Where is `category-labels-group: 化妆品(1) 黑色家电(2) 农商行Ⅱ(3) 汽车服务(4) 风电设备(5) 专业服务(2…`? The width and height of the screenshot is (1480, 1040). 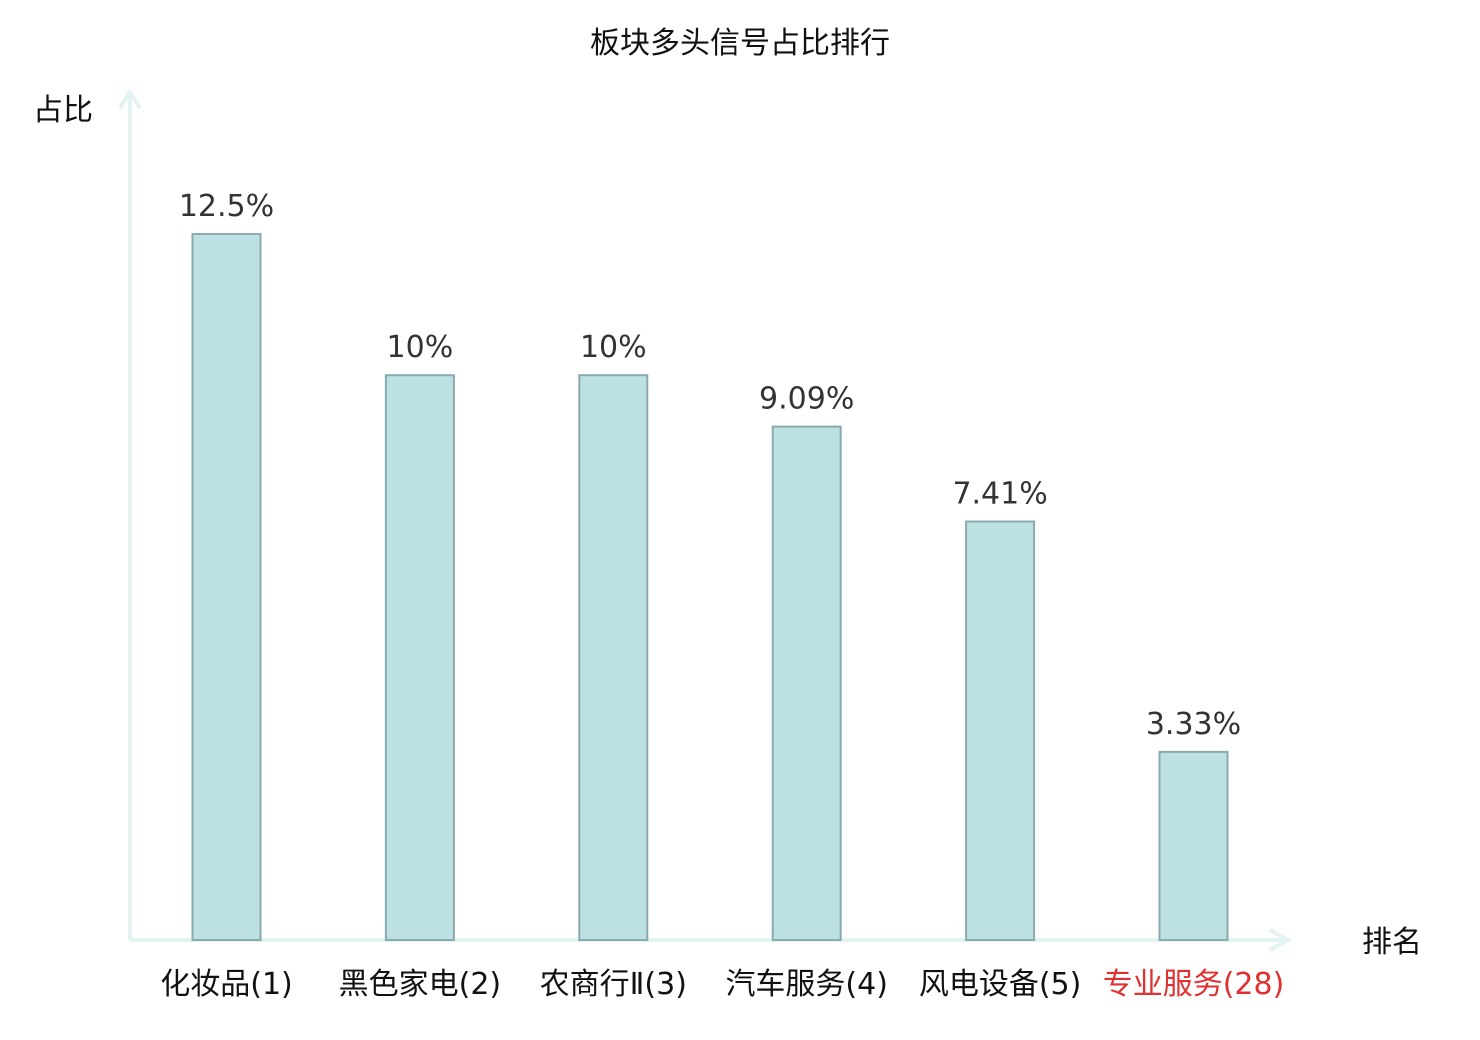
category-labels-group: 化妆品(1) 黑色家电(2) 农商行Ⅱ(3) 汽车服务(4) 风电设备(5) 专业服务(2… is located at coordinates (722, 984).